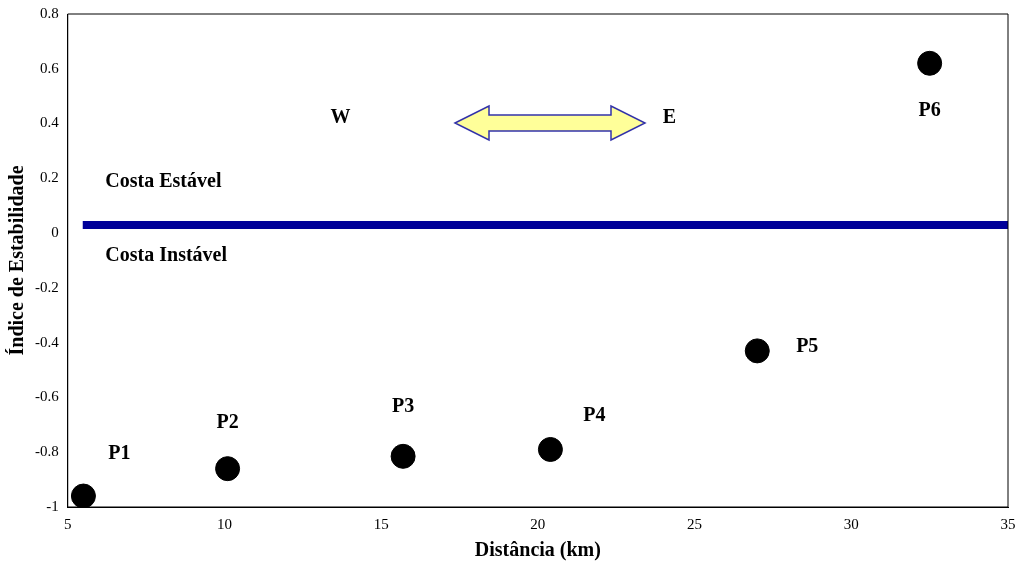 The height and width of the screenshot is (565, 1026). What do you see at coordinates (47, 286) in the screenshot?
I see `y-tick-label: -0.2` at bounding box center [47, 286].